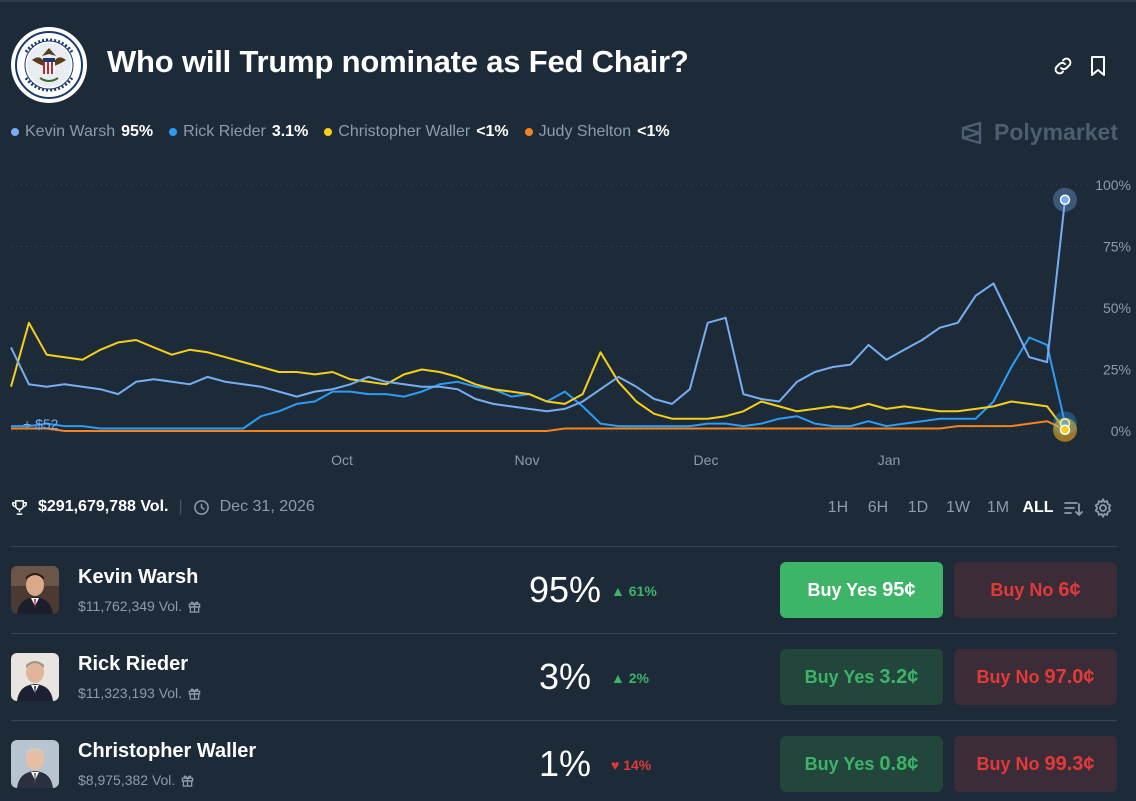 The image size is (1136, 801). What do you see at coordinates (568, 1) in the screenshot?
I see `top-divider` at bounding box center [568, 1].